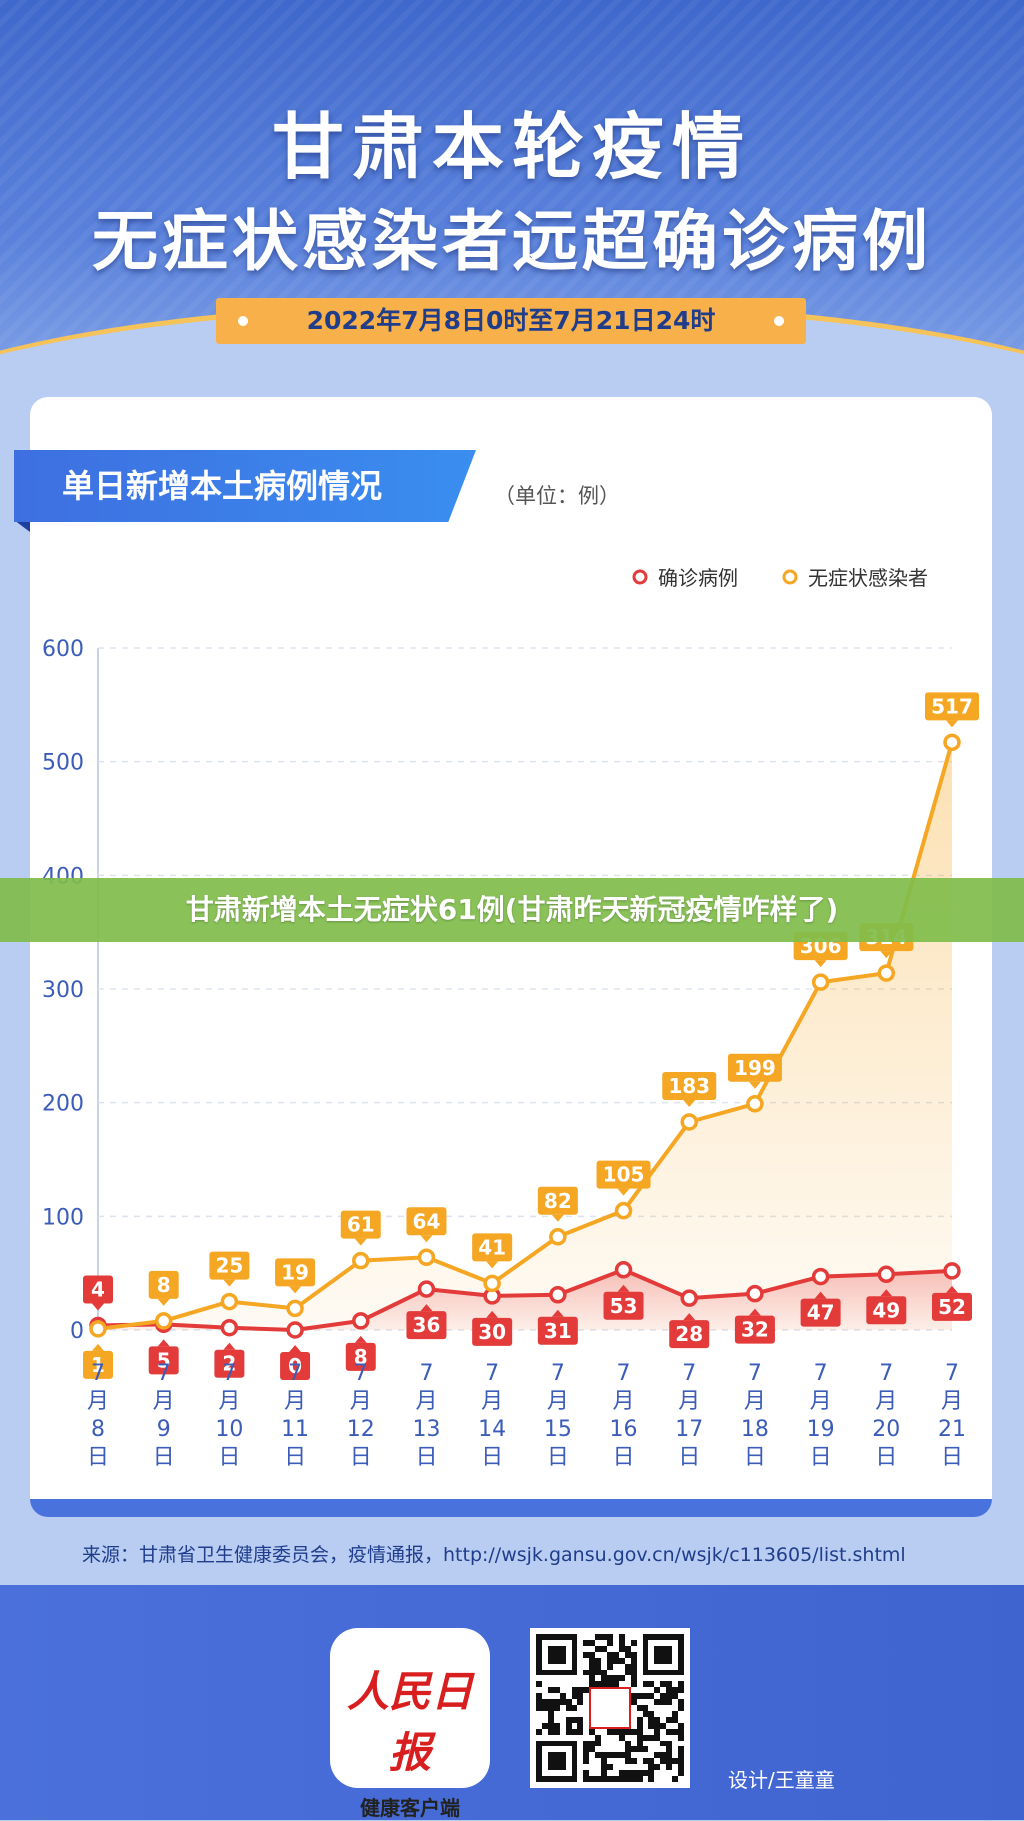 The height and width of the screenshot is (1821, 1024). I want to click on unit-label: （单位：例）, so click(557, 496).